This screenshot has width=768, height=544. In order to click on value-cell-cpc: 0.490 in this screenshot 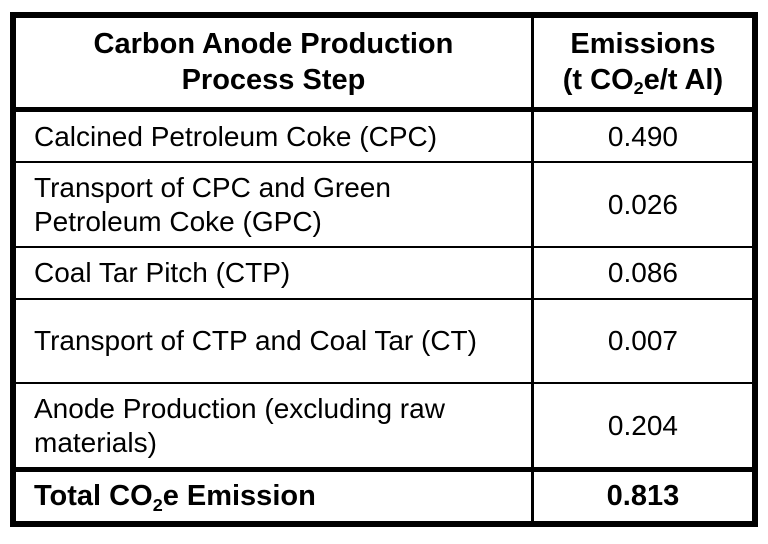, I will do `click(643, 135)`.